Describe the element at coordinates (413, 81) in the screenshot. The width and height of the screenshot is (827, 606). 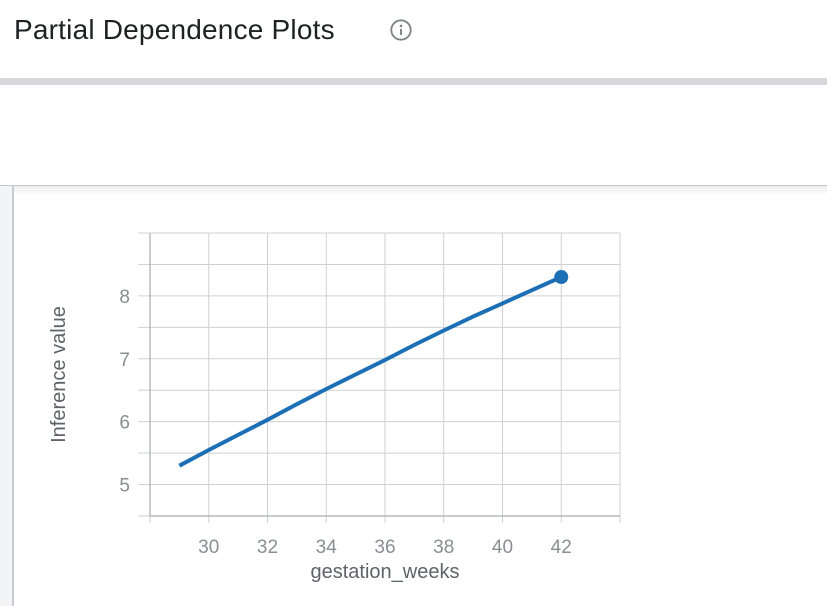
I see `header-divider` at that location.